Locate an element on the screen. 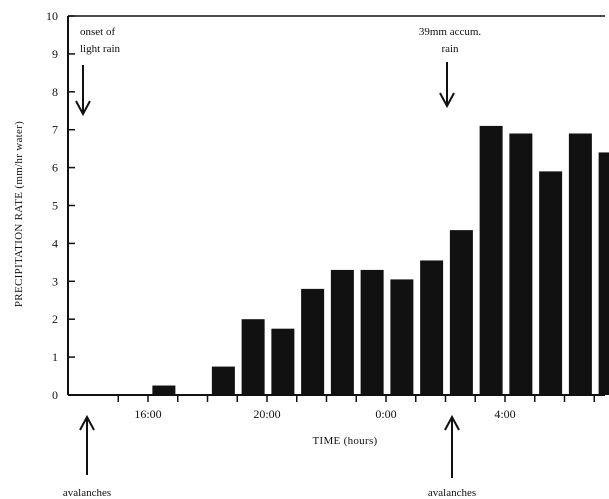  annotation-accum-line2: rain is located at coordinates (450, 49).